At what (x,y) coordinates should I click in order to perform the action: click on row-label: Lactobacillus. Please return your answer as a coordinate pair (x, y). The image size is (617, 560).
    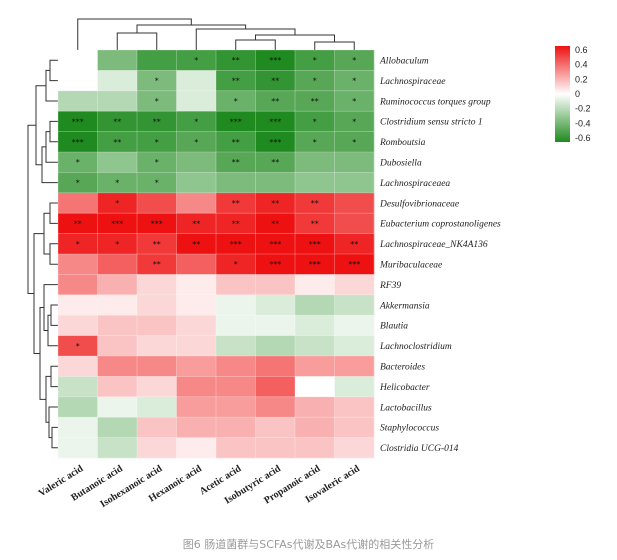
    Looking at the image, I should click on (405, 408).